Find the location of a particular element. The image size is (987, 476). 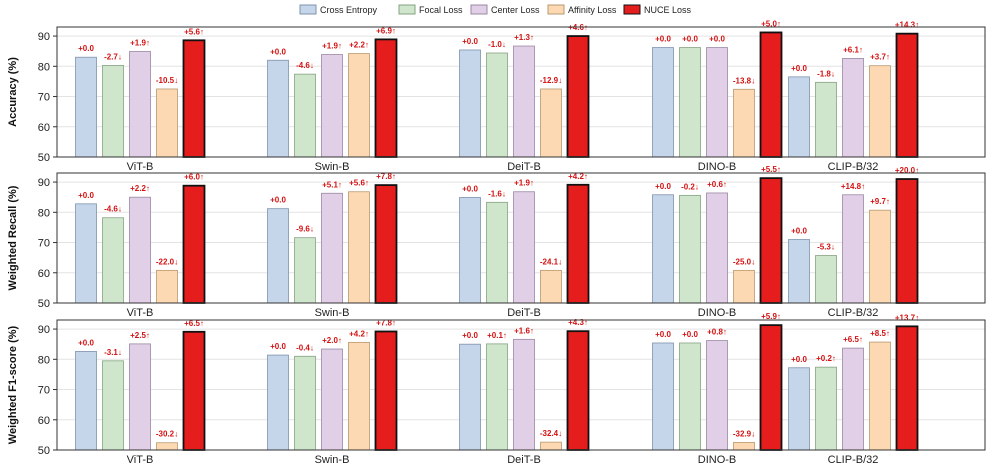

data-label: -2.7↓ is located at coordinates (113, 56).